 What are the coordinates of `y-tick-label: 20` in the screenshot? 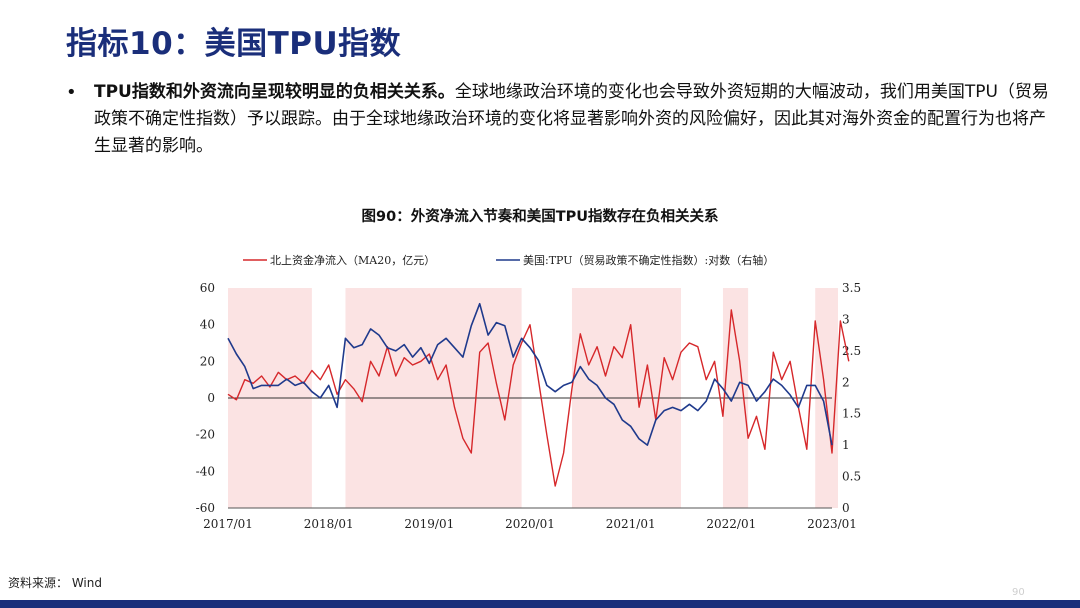 It's located at (207, 361).